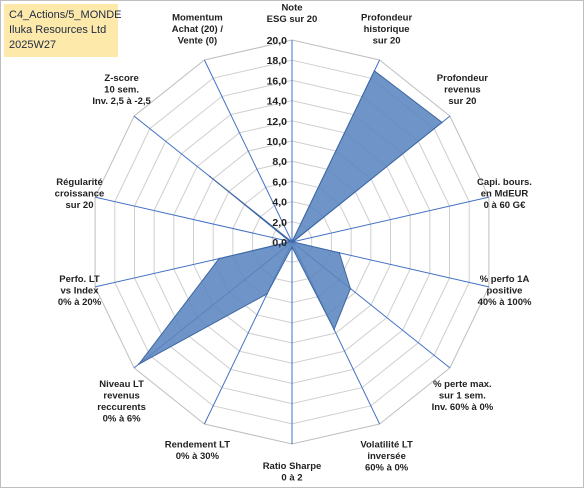 The width and height of the screenshot is (584, 488). I want to click on axis-label-line: 0% à 30%, so click(198, 456).